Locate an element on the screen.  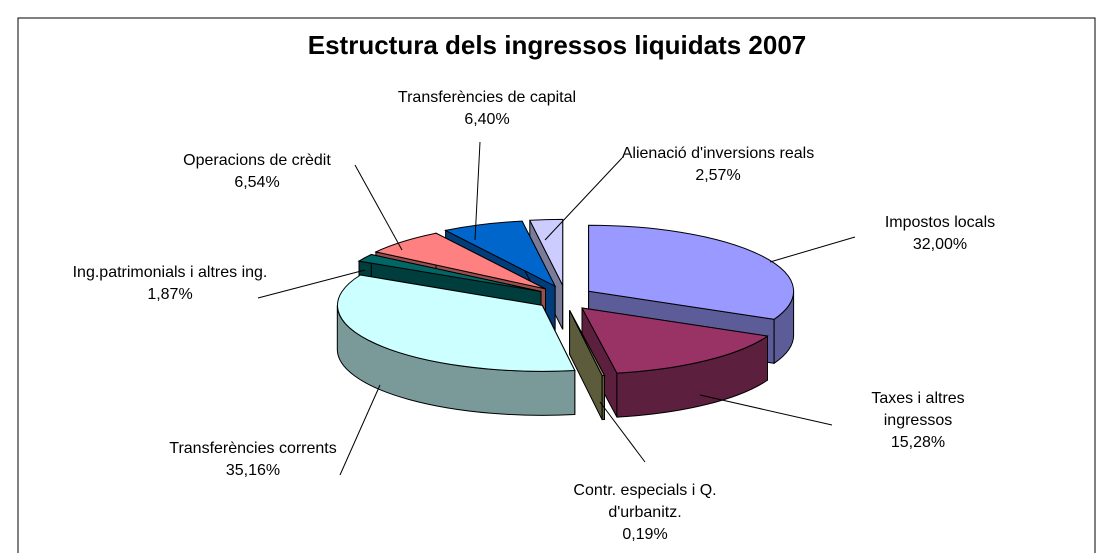
category-label: Ing.patrimonials i altres ing. is located at coordinates (170, 272).